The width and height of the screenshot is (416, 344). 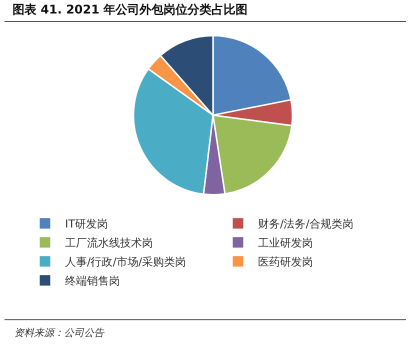 What do you see at coordinates (59, 333) in the screenshot?
I see `text: 资料来源：公司公告` at bounding box center [59, 333].